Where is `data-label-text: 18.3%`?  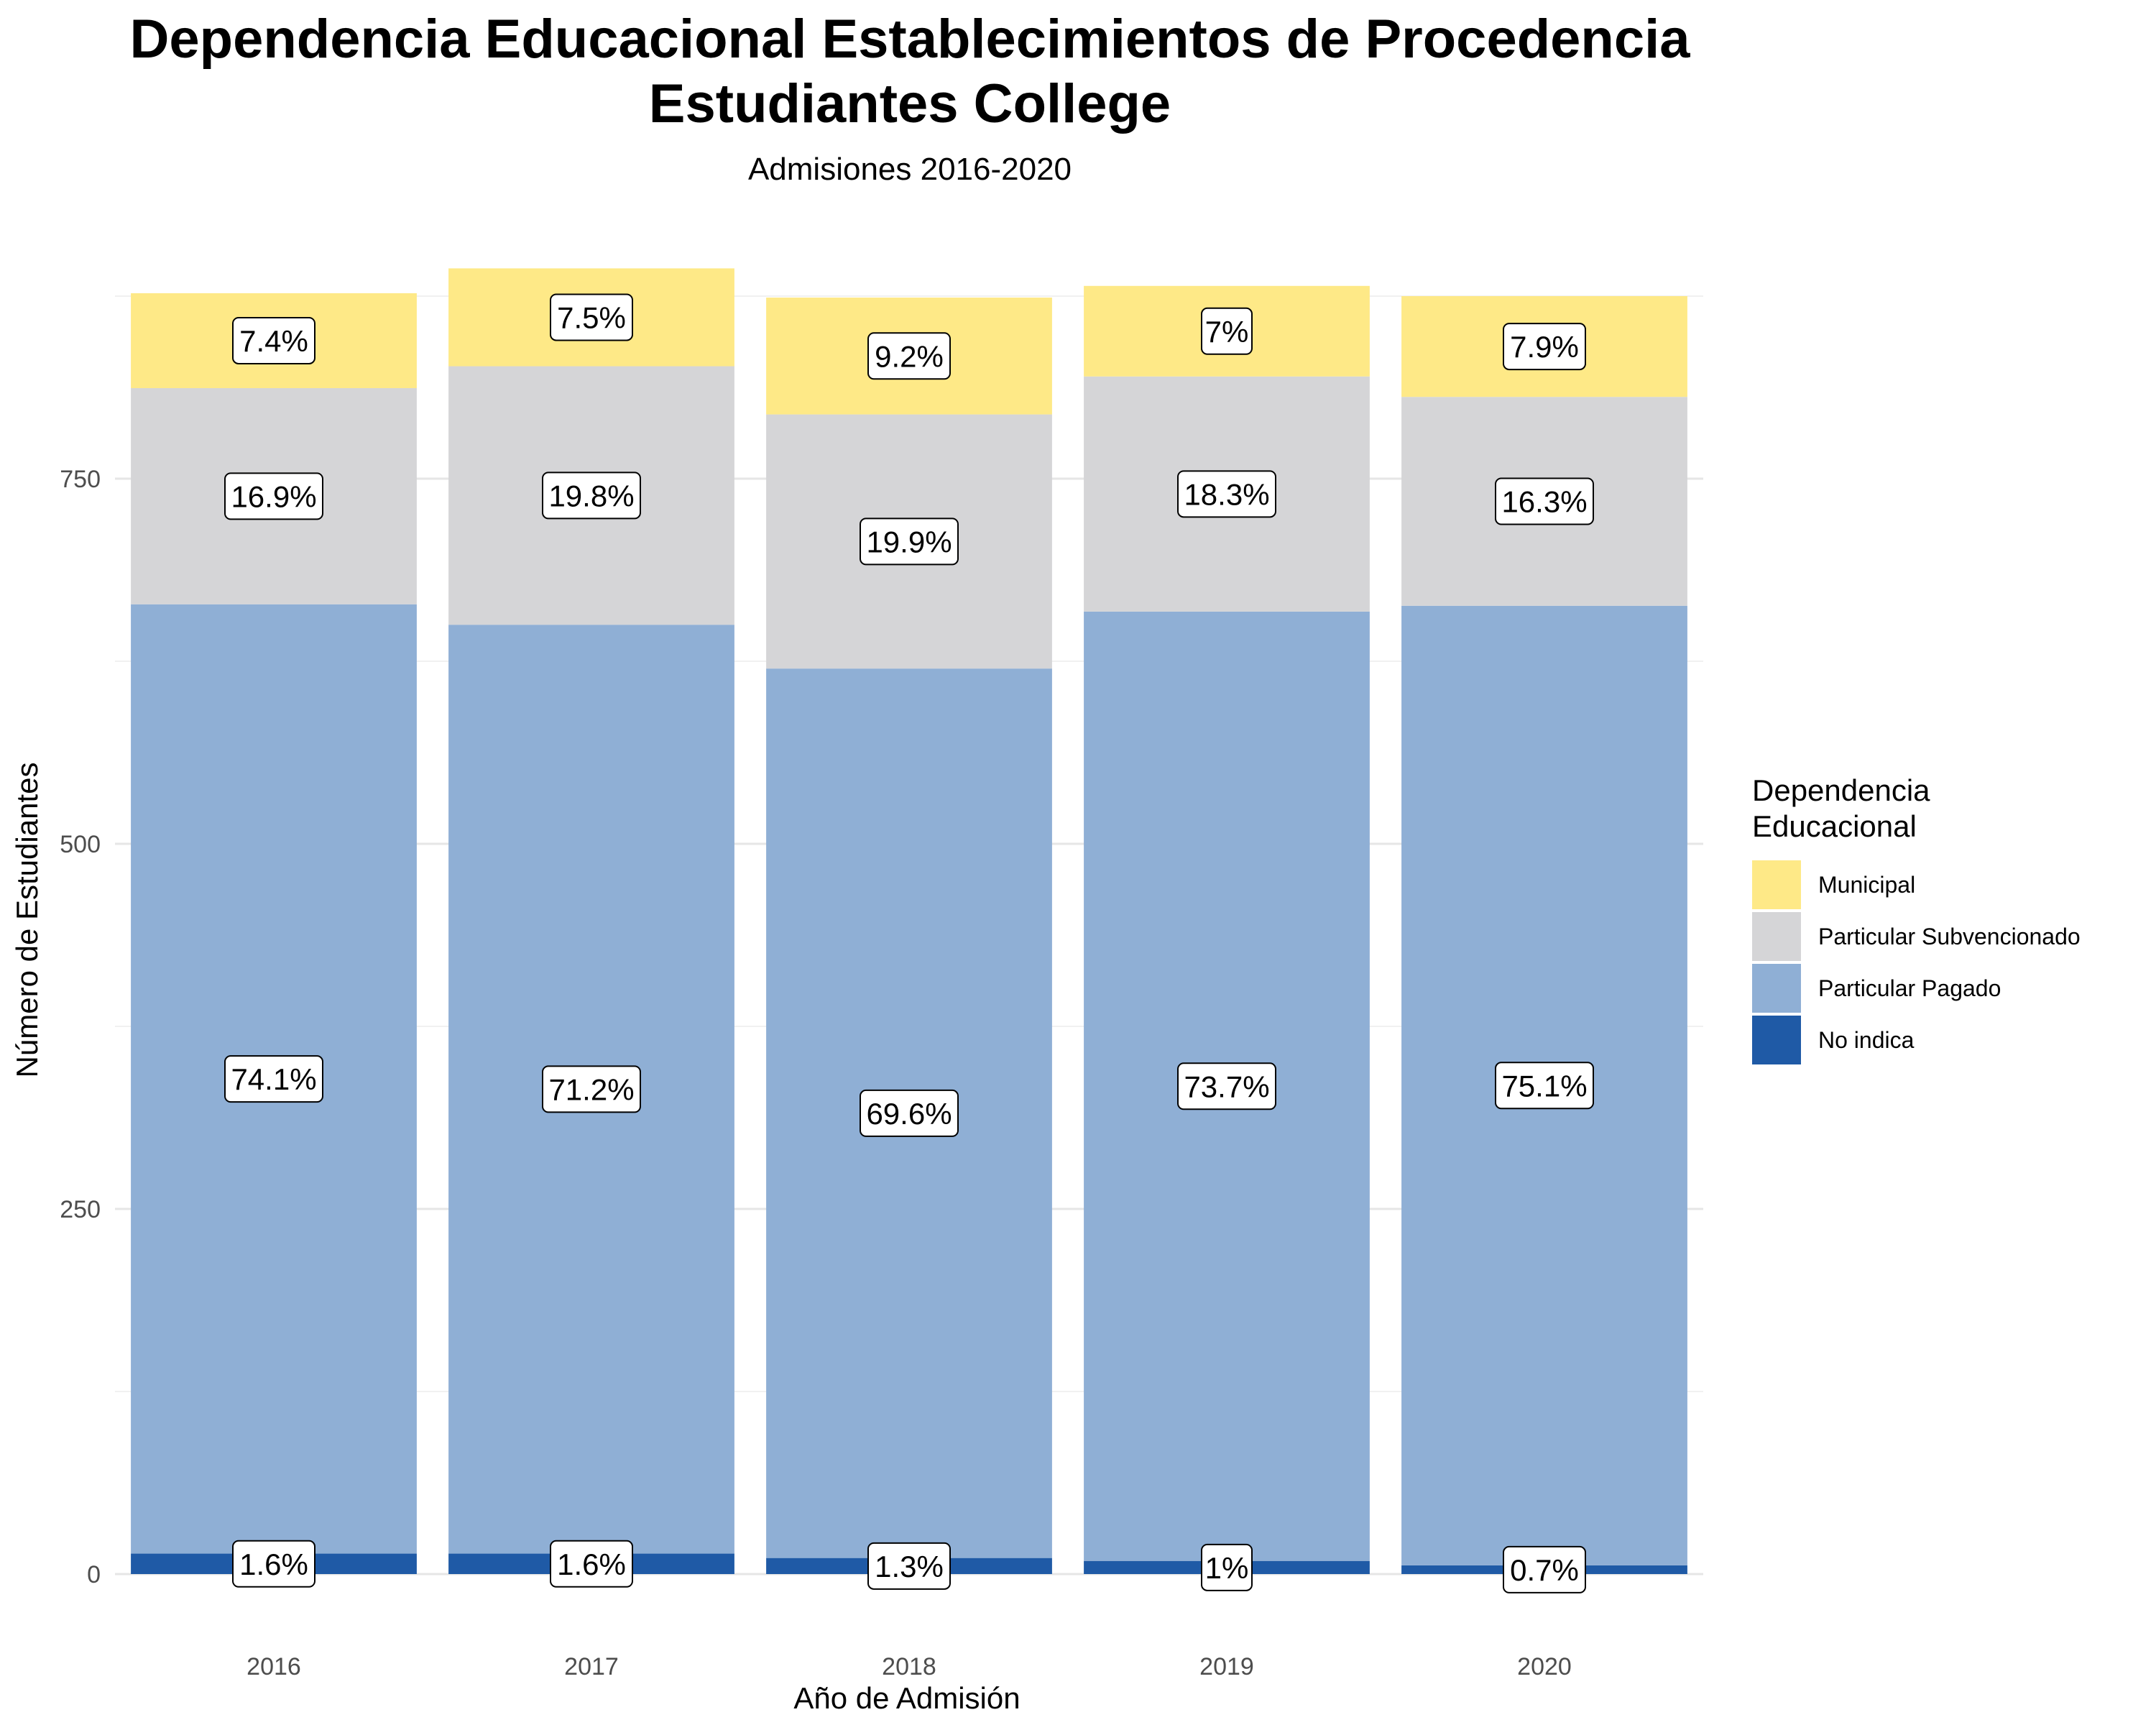
data-label-text: 18.3% is located at coordinates (1226, 494).